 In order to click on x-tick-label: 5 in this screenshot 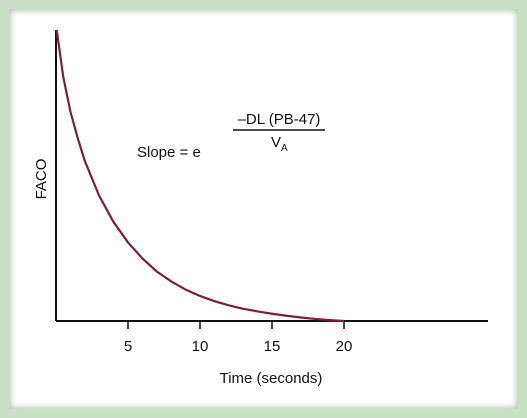, I will do `click(128, 346)`.